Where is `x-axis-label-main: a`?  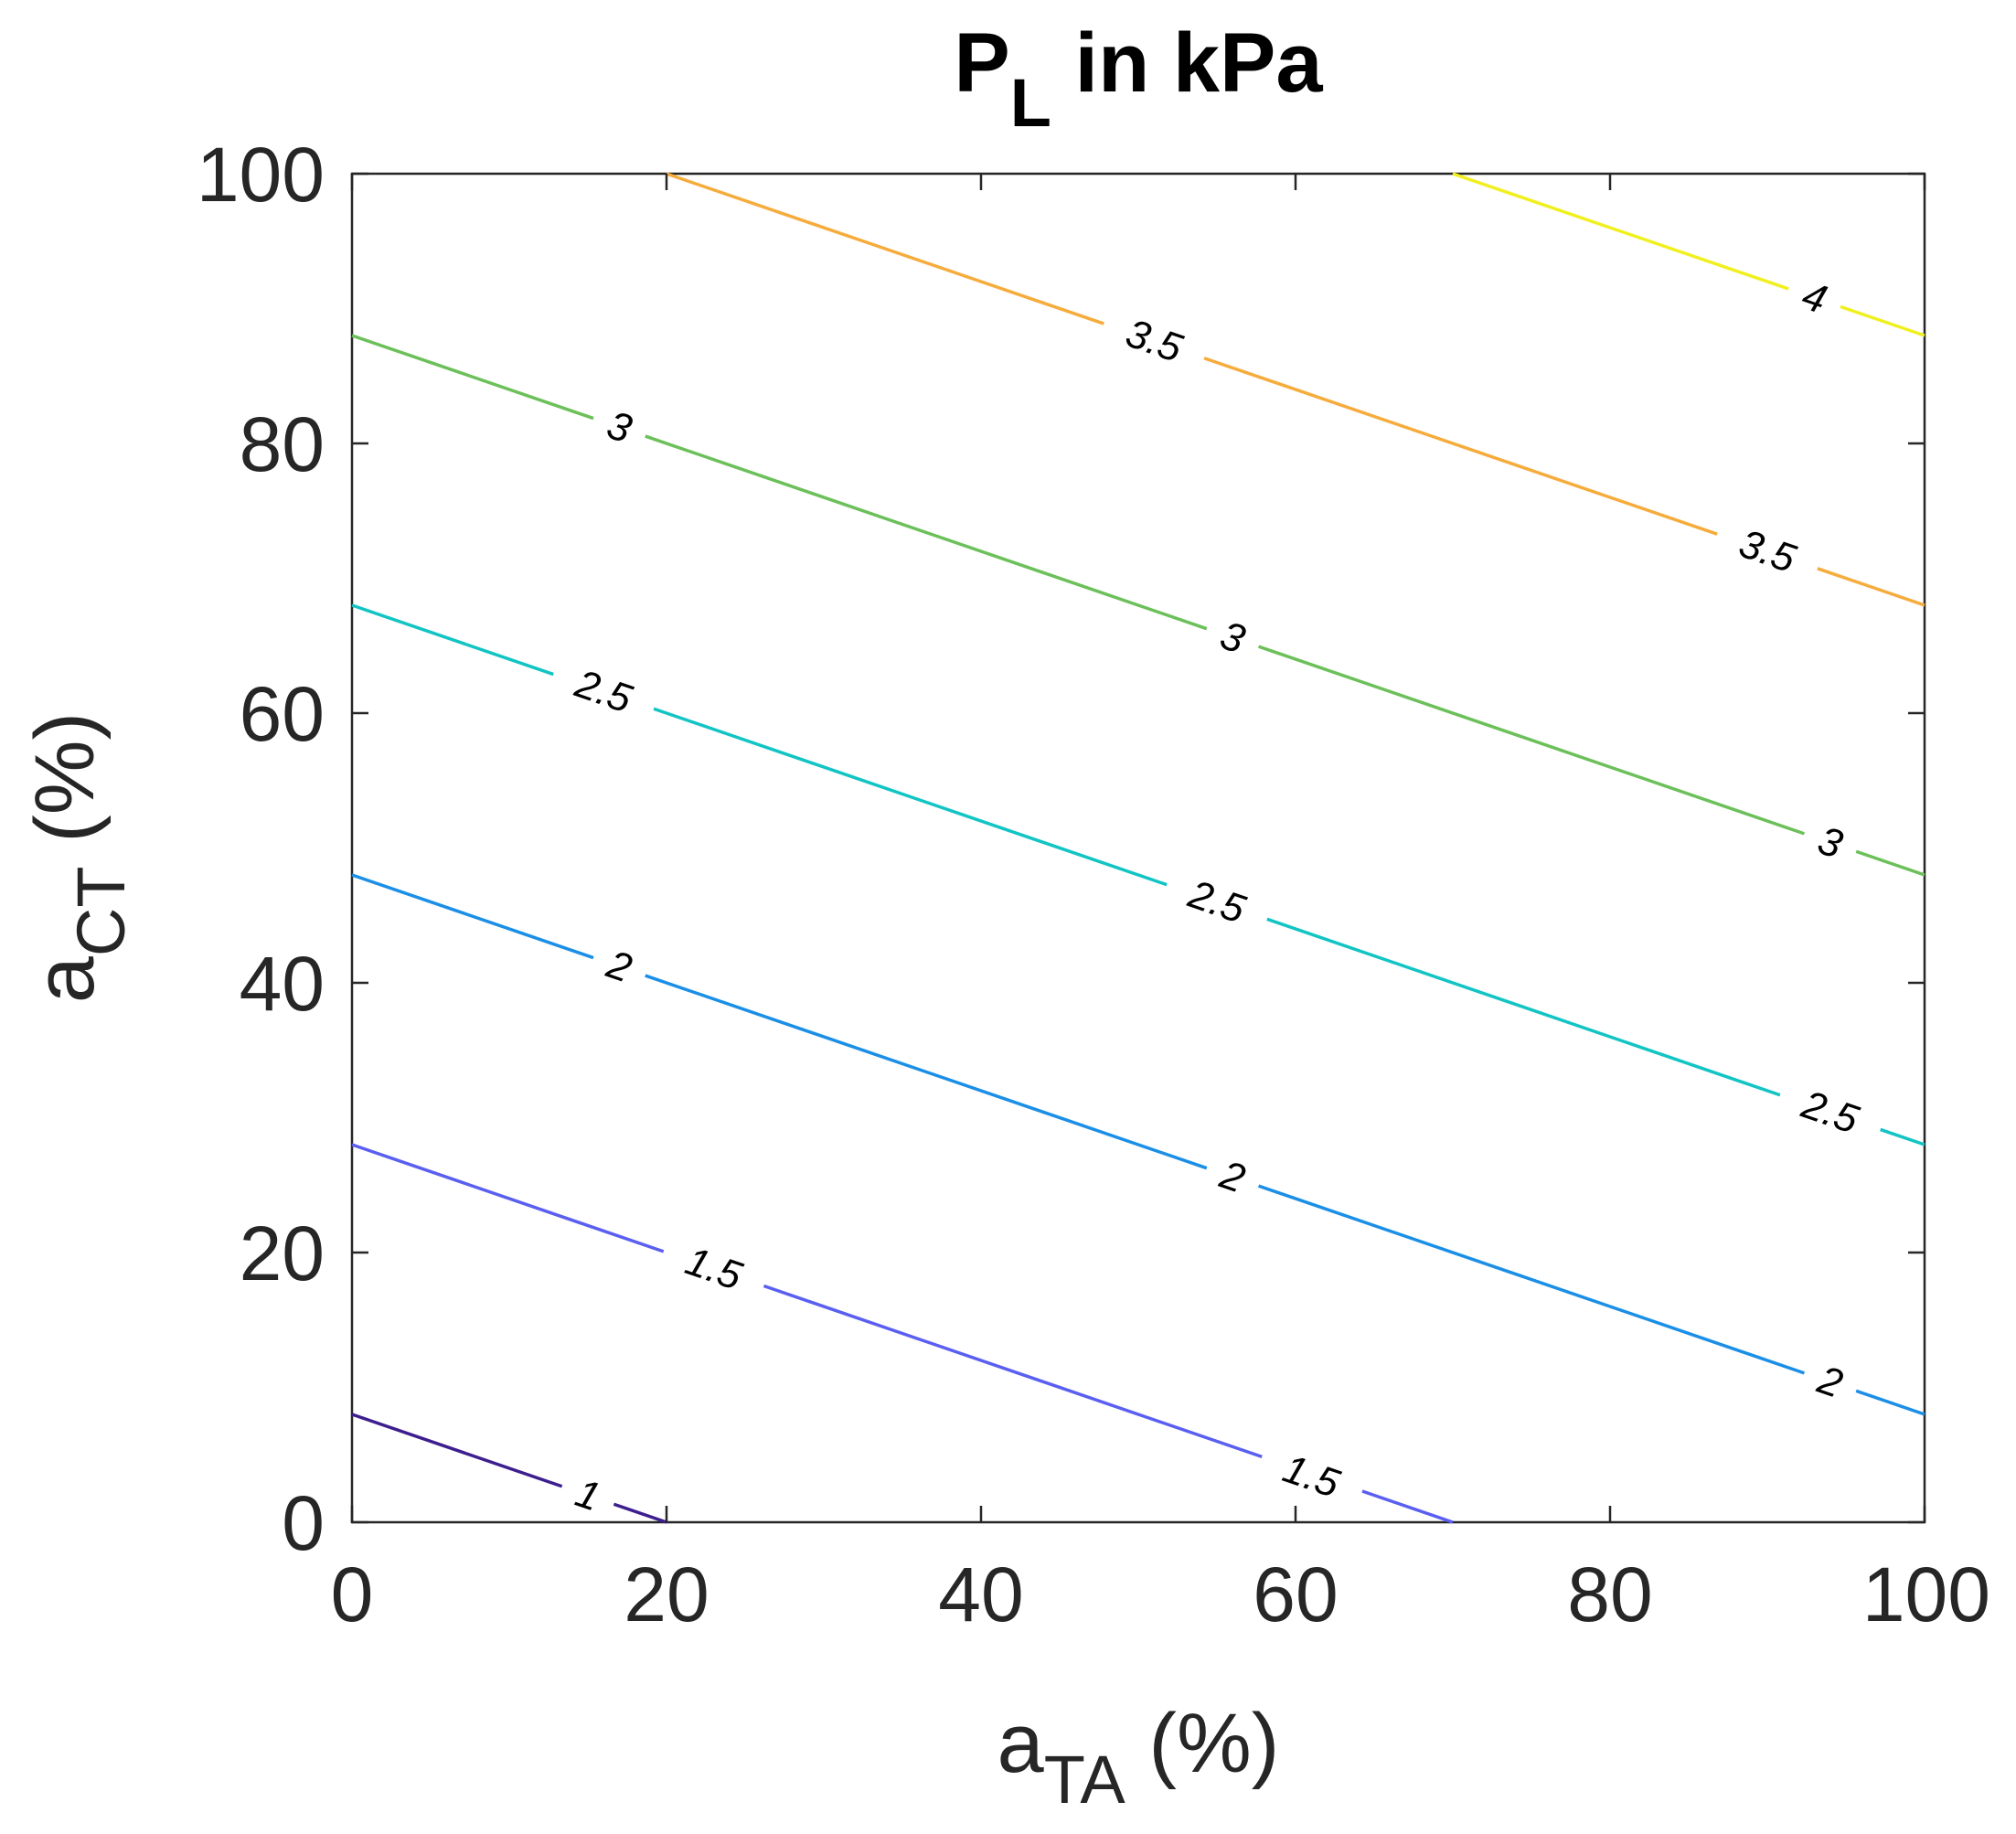 x-axis-label-main: a is located at coordinates (1021, 1743).